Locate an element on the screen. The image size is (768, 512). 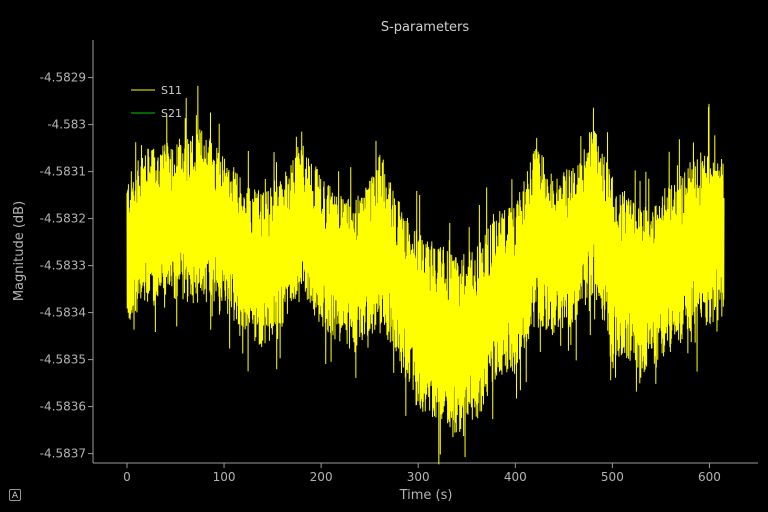
y-tick-label: -4.583 is located at coordinates (66, 125).